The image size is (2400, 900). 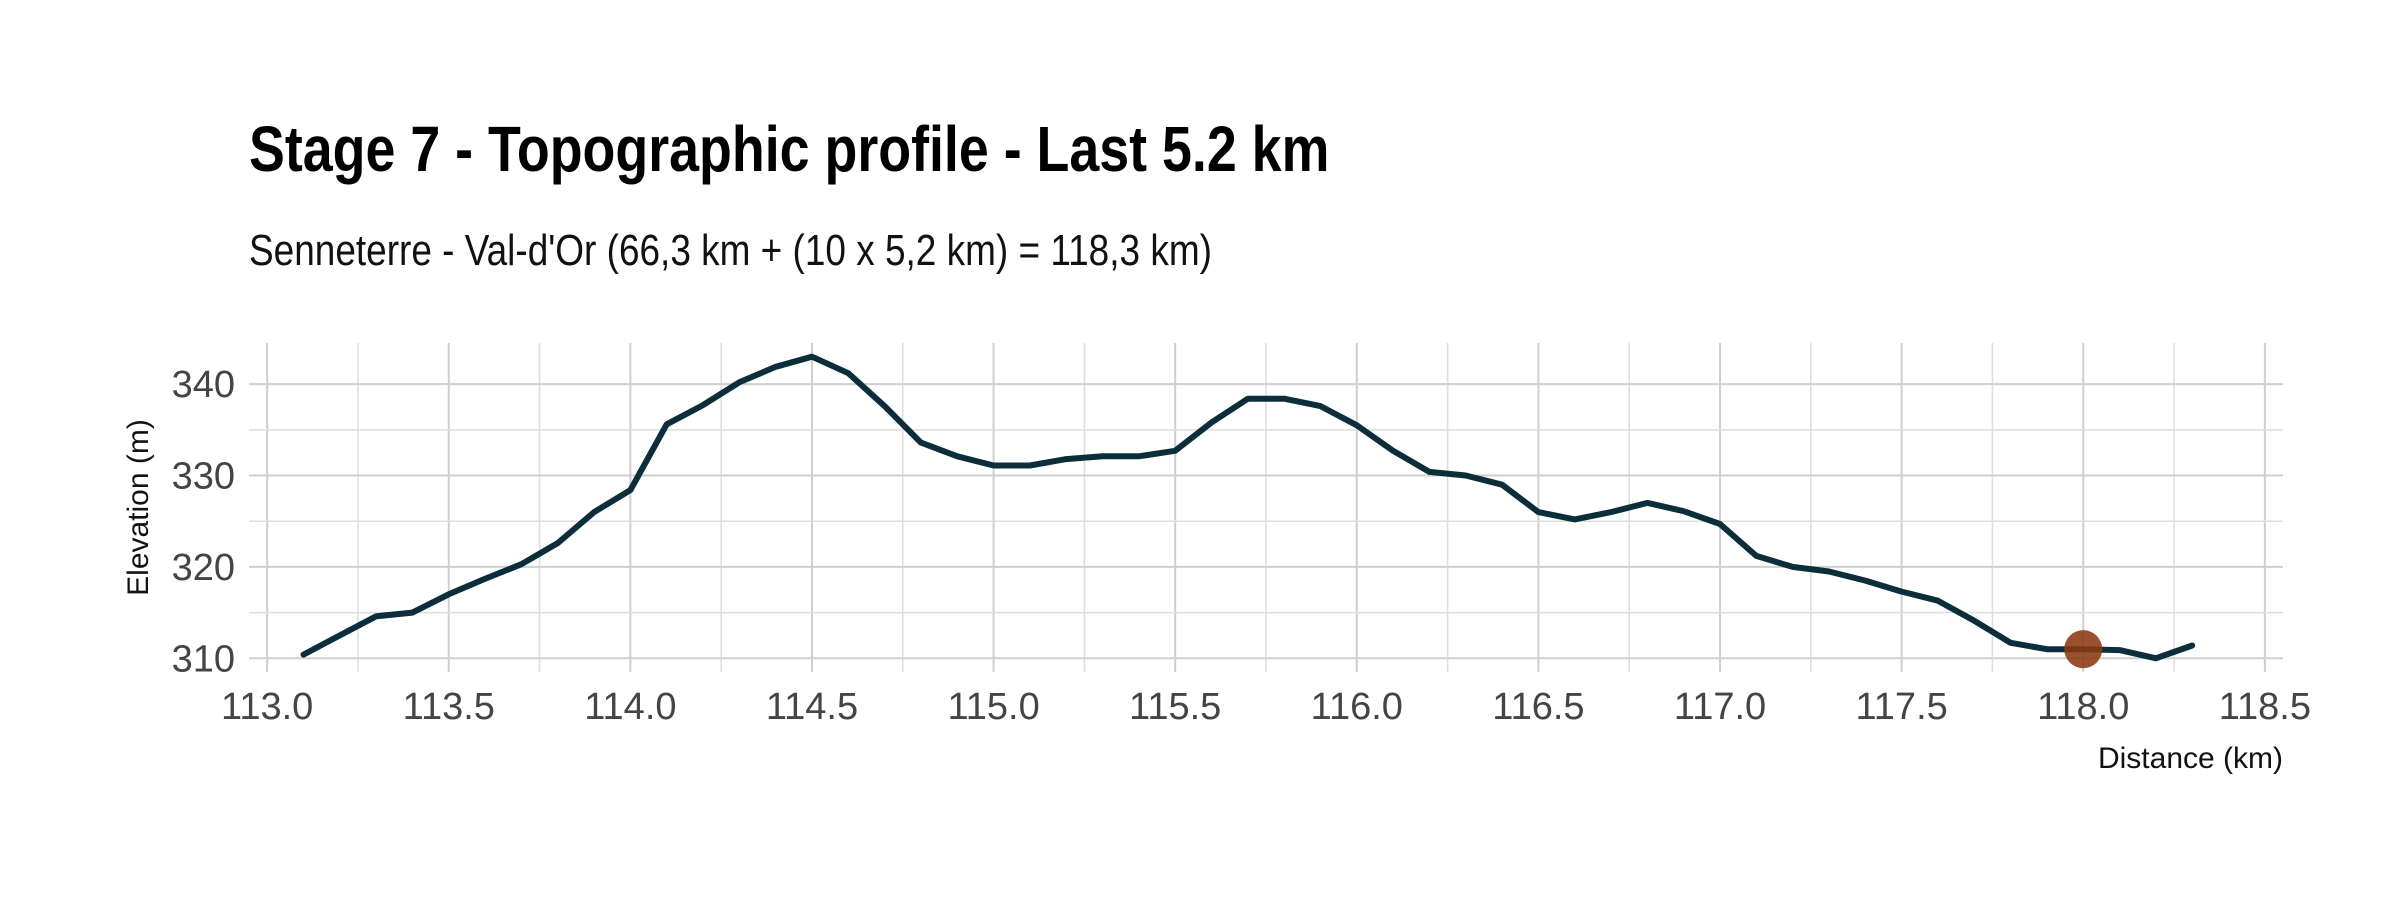 What do you see at coordinates (630, 707) in the screenshot?
I see `x-tick-label: 114.0` at bounding box center [630, 707].